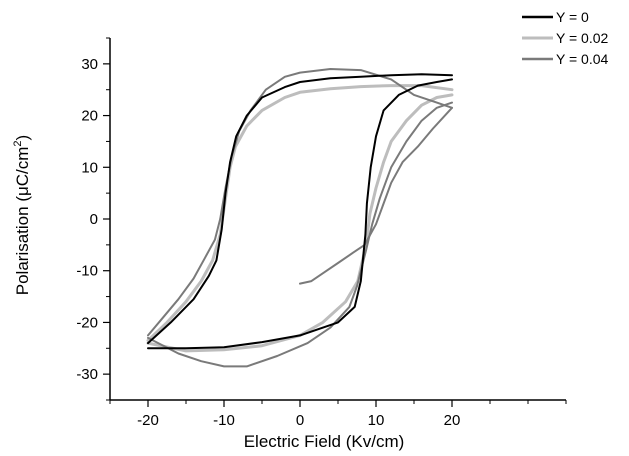 This screenshot has width=629, height=456. Describe the element at coordinates (224, 420) in the screenshot. I see `x-tick-label: -10` at that location.